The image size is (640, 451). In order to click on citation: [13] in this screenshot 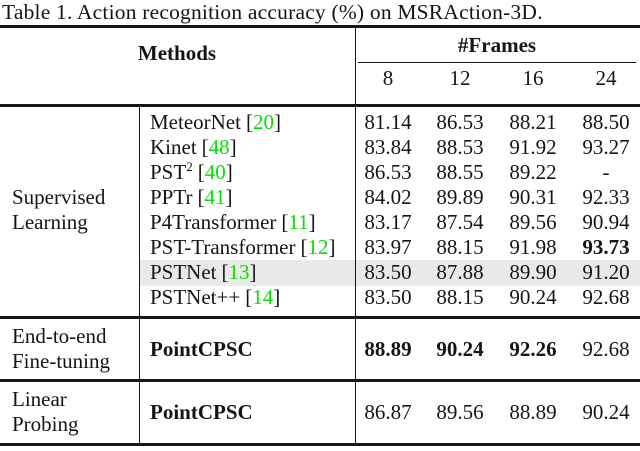, I will do `click(239, 272)`.